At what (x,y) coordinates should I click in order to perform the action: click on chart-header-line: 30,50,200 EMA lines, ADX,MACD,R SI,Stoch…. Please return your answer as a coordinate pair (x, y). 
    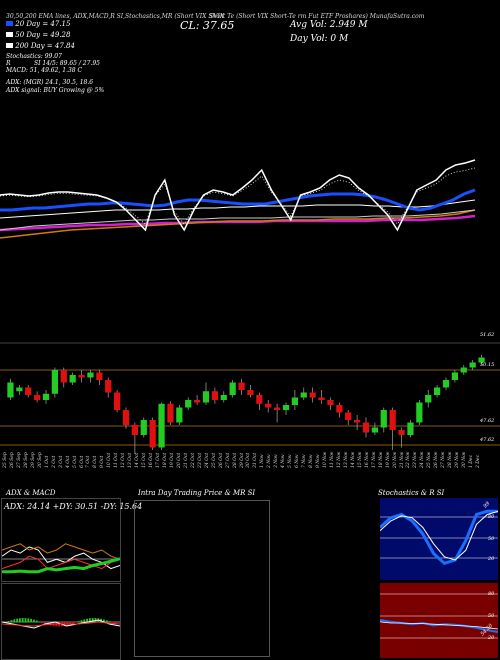
    Looking at the image, I should click on (215, 16).